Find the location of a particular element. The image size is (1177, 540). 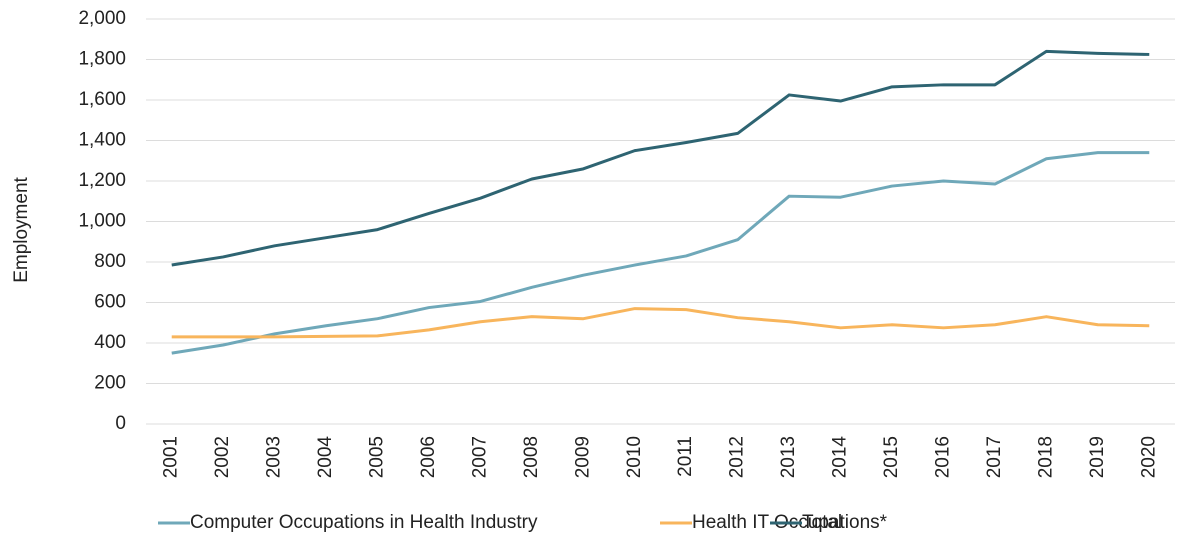

y-axis-label: Employment is located at coordinates (21, 229).